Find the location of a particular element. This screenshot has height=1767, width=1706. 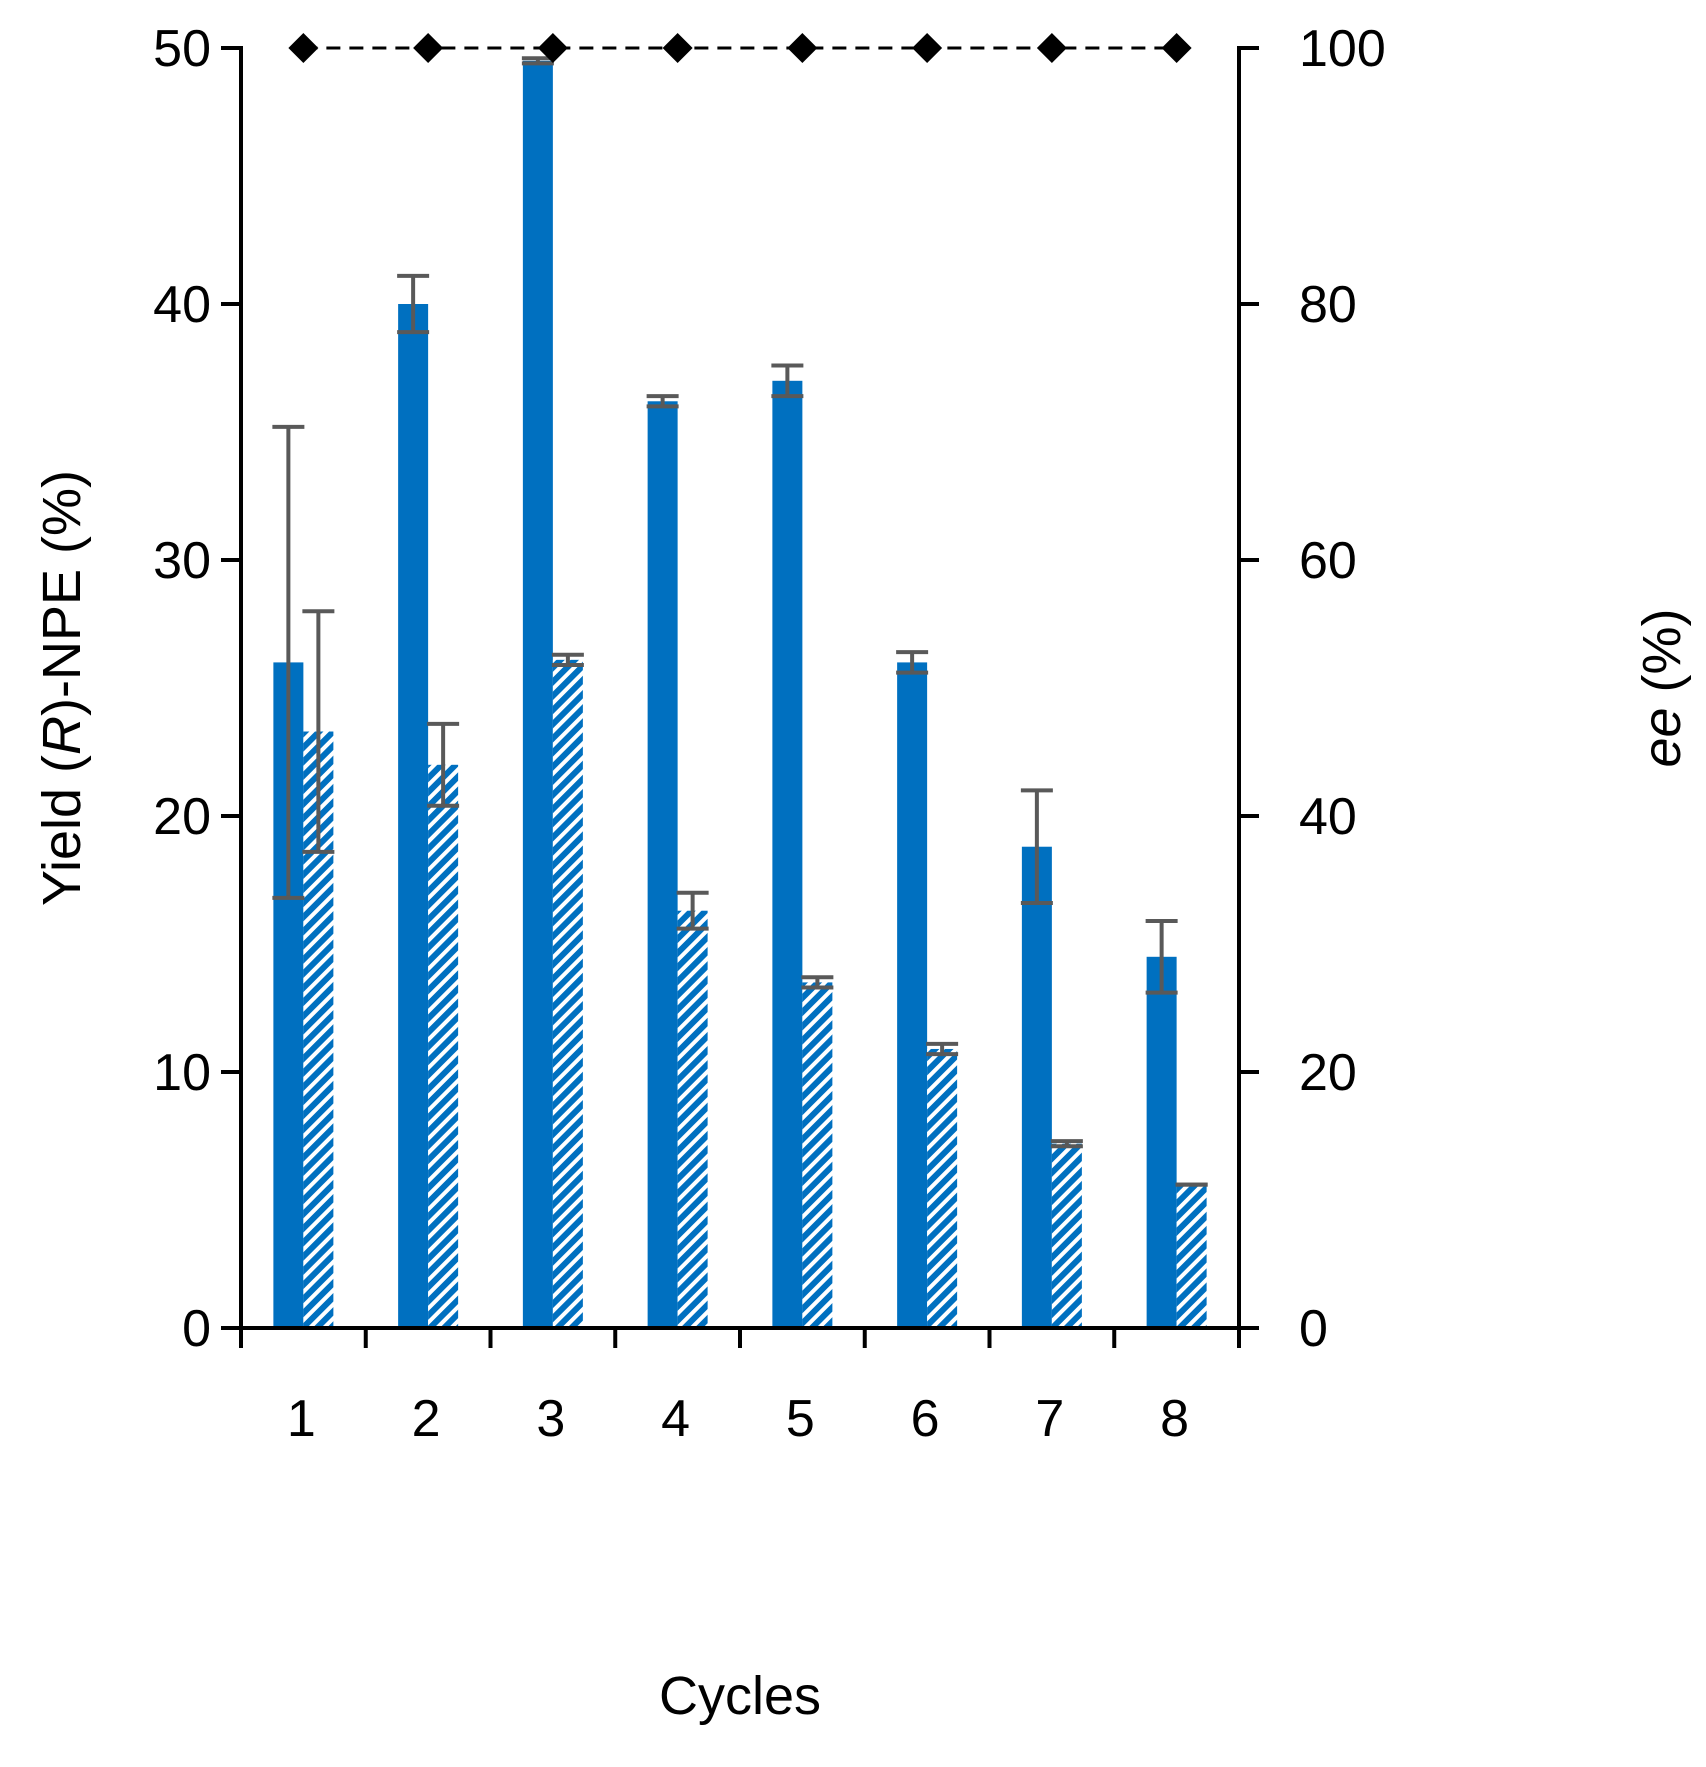

right-y-axis-title-suffix: (%) is located at coordinates (1662, 657).